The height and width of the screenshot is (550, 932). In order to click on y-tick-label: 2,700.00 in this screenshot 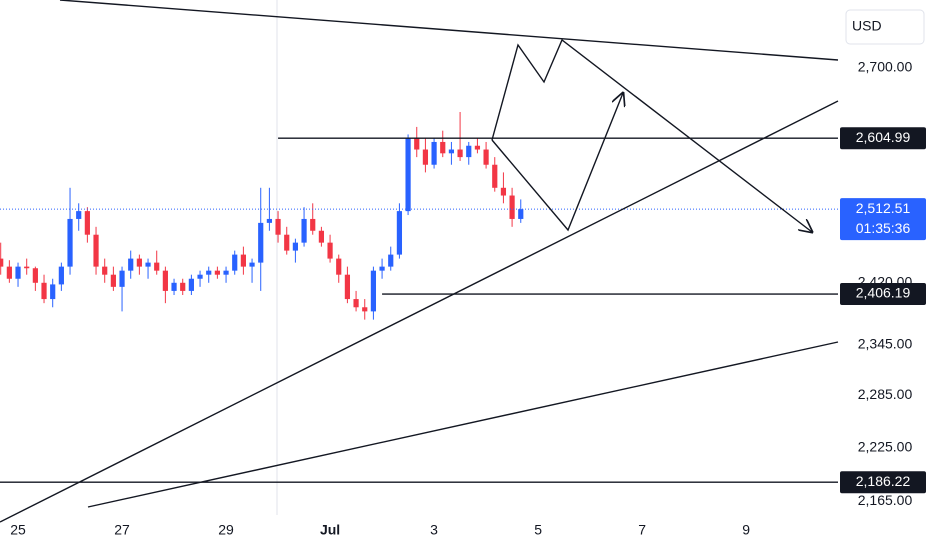, I will do `click(885, 67)`.